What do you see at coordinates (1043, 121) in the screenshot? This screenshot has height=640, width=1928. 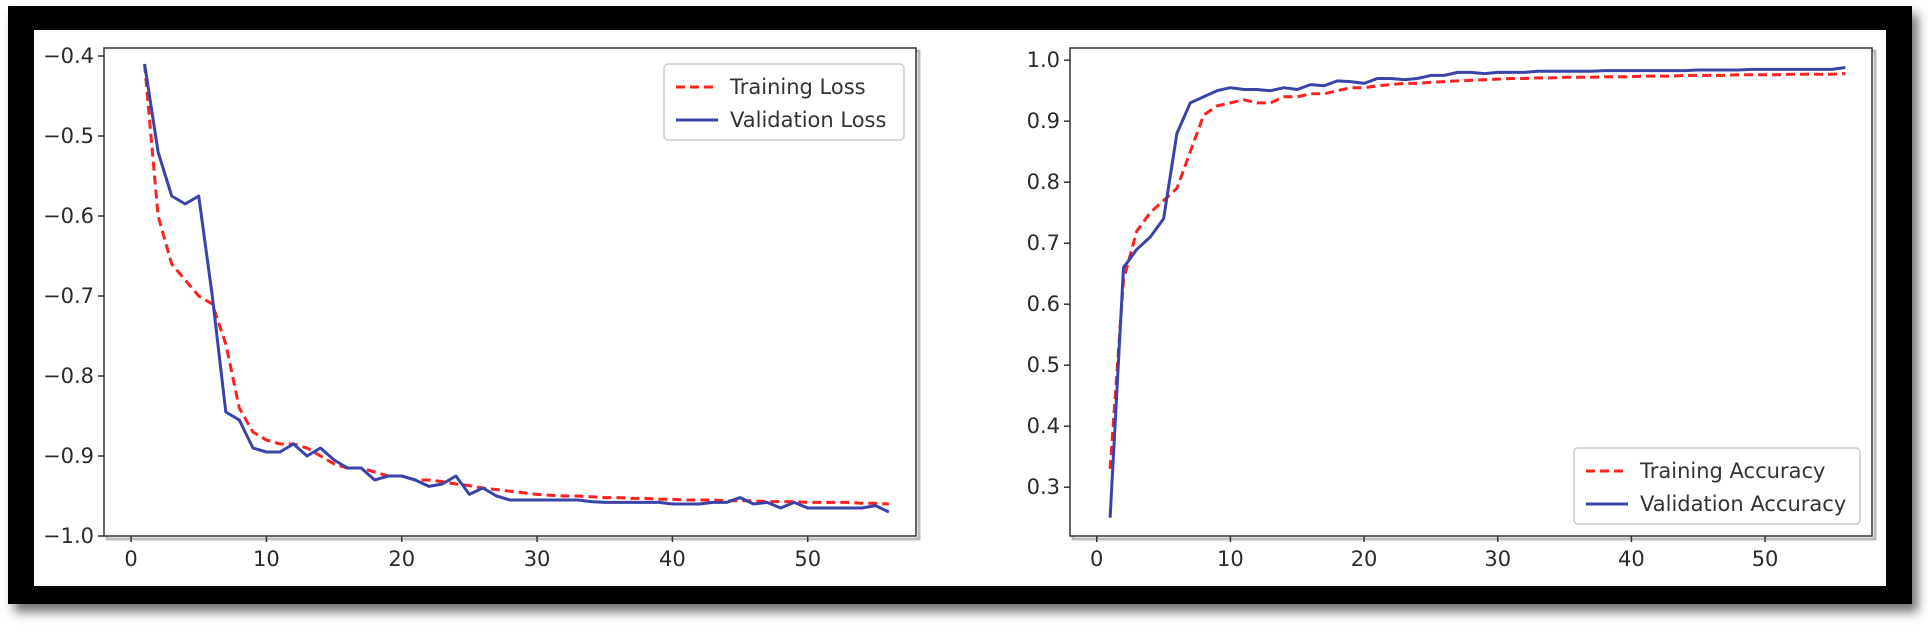 I see `y-tick-label: 0.9` at bounding box center [1043, 121].